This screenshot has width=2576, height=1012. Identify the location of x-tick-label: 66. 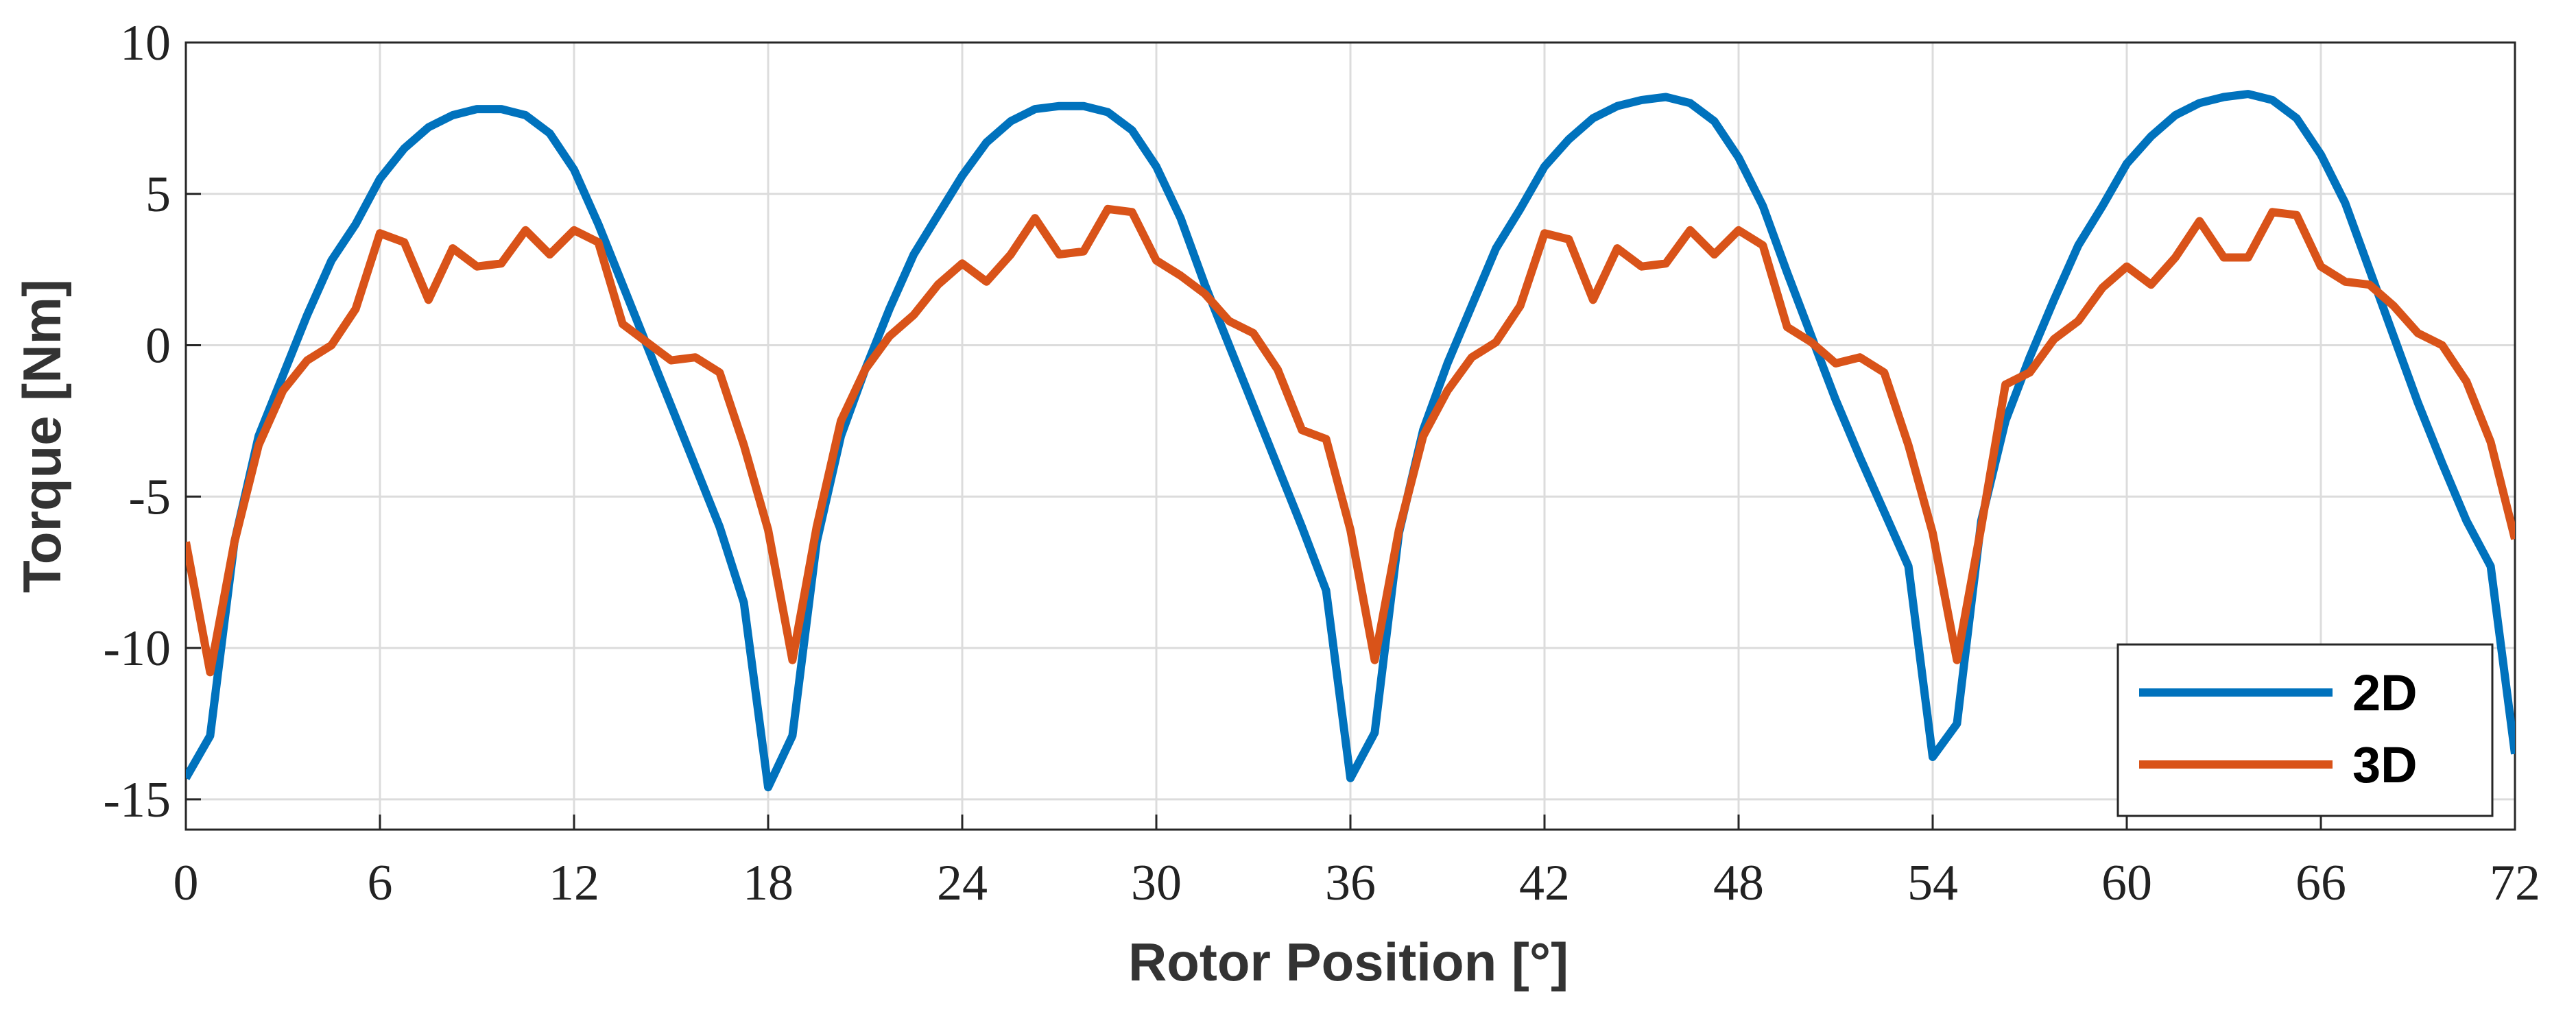
(2320, 883).